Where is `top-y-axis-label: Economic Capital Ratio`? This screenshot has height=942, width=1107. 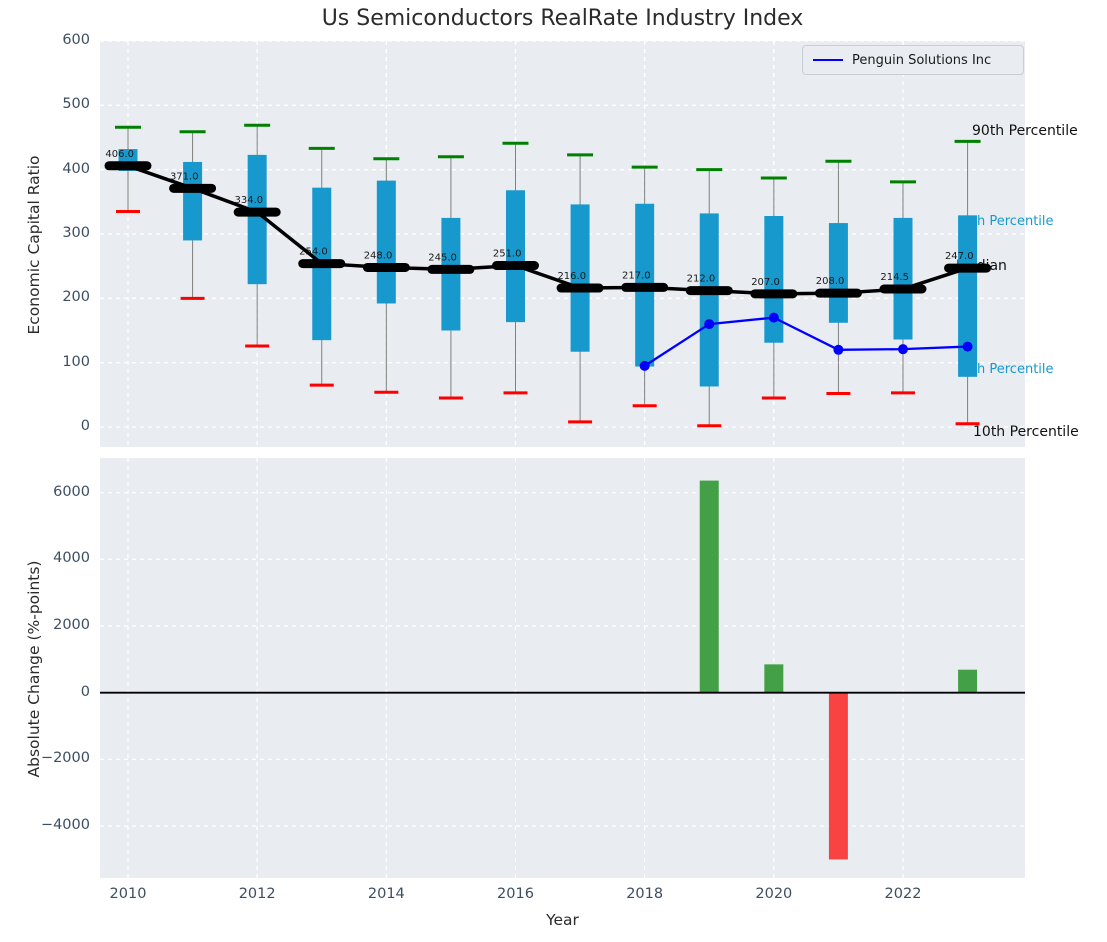
top-y-axis-label: Economic Capital Ratio is located at coordinates (34, 245).